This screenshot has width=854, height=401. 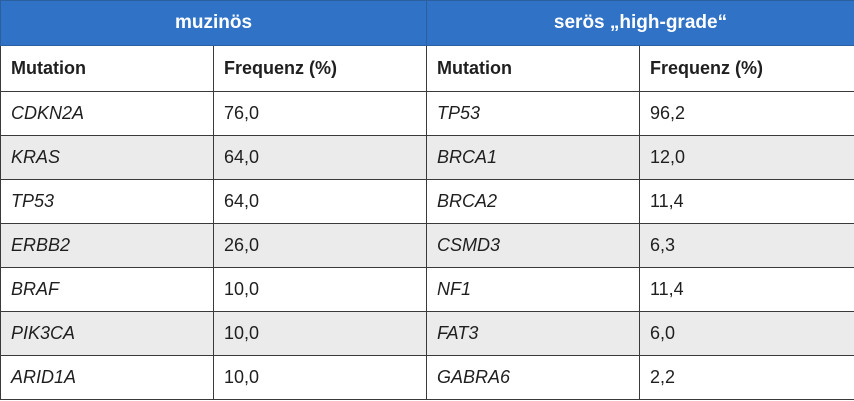 What do you see at coordinates (320, 68) in the screenshot?
I see `column-header-frequency-left: Frequenz (%)` at bounding box center [320, 68].